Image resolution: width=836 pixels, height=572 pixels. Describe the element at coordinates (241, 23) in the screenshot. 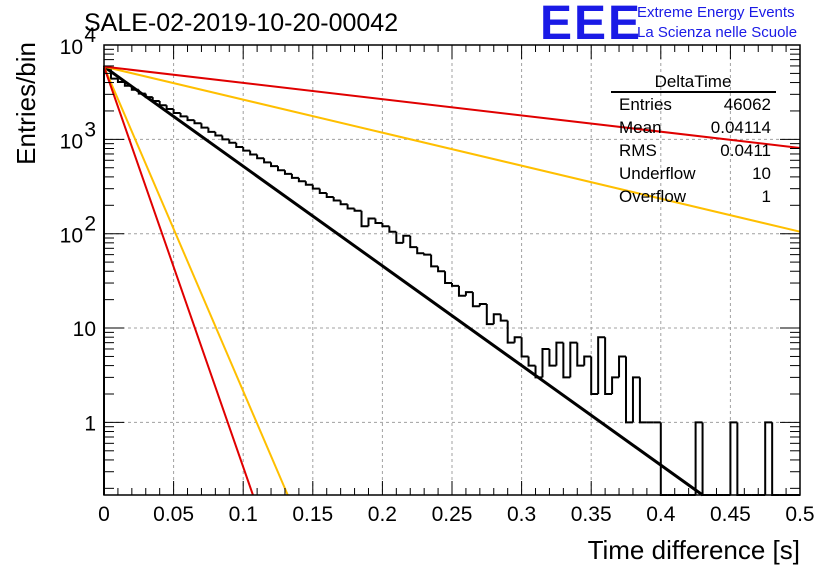

I see `chart-title: SALE-02-2019-10-20-00042` at that location.